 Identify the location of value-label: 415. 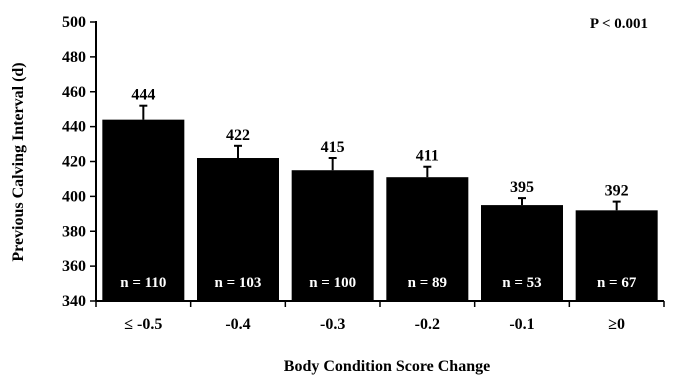
(333, 147).